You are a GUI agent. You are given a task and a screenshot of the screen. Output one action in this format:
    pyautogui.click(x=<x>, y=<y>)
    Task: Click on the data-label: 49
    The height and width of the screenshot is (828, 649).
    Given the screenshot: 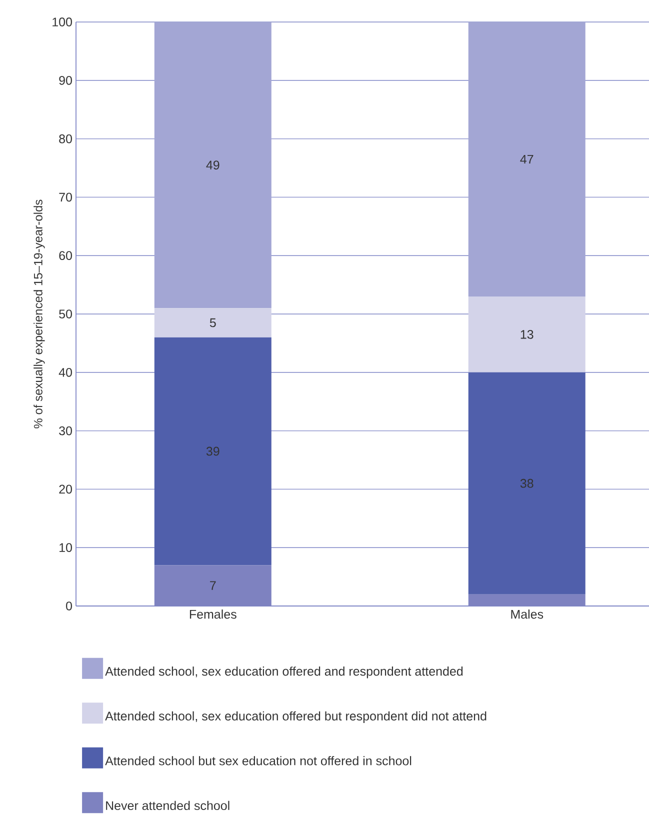 What is the action you would take?
    pyautogui.click(x=213, y=165)
    